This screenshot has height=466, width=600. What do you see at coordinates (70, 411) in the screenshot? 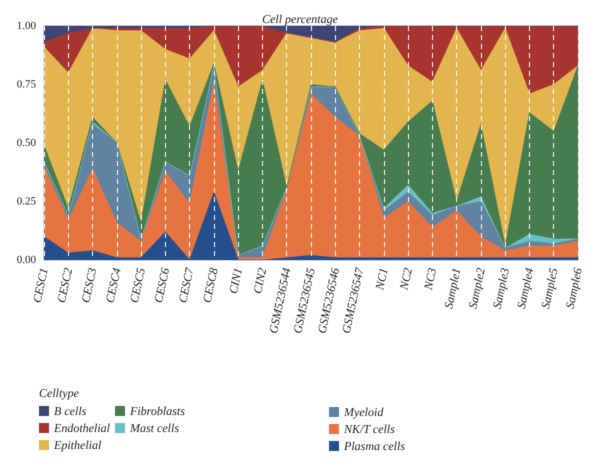
I see `legend-label: B cells` at bounding box center [70, 411].